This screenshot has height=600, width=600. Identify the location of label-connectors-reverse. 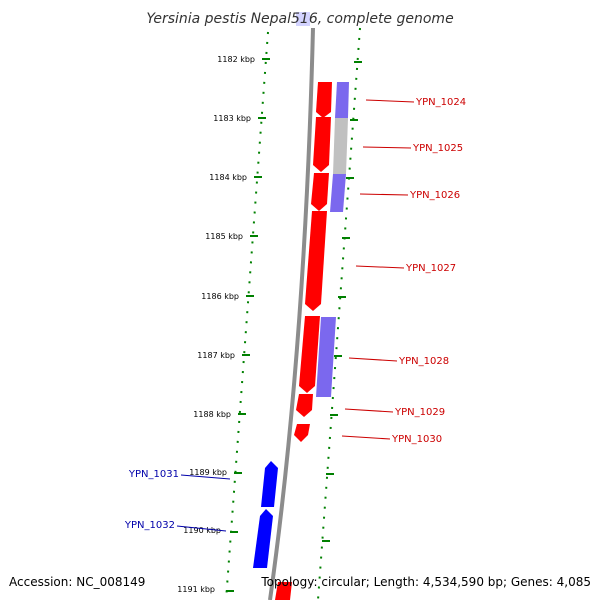
(203, 503).